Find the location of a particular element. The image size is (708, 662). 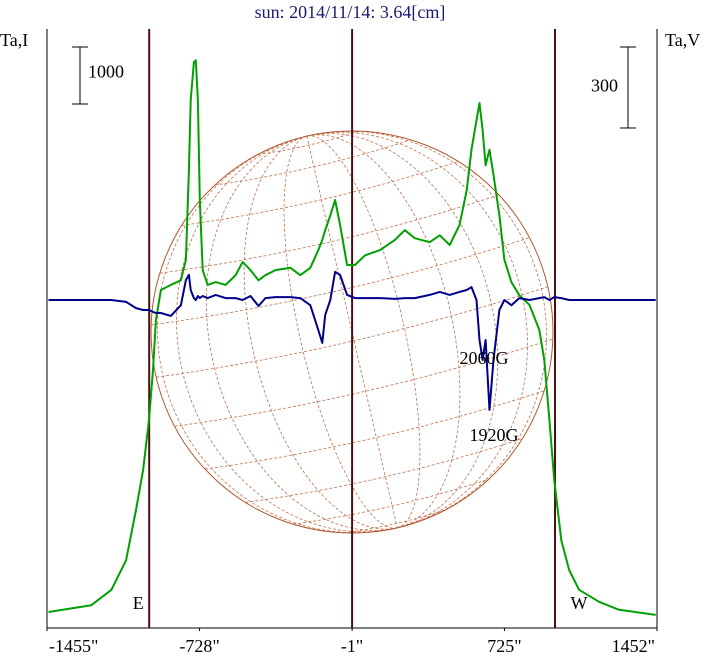

annotation: 2060G is located at coordinates (484, 358).